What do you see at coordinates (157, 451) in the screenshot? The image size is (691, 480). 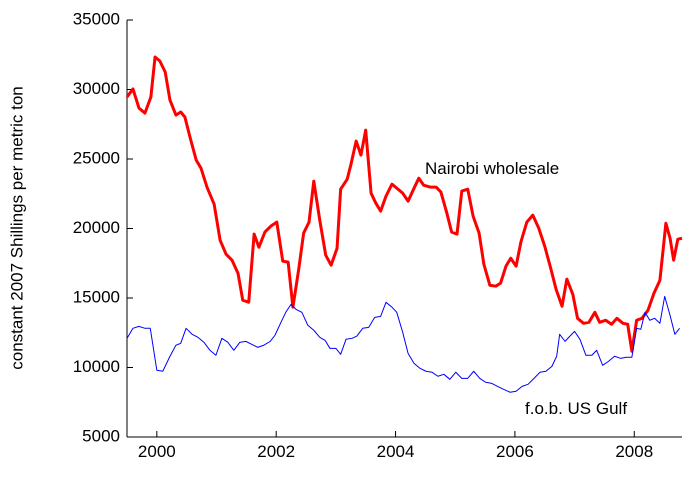 I see `x-tick-label: 2000` at bounding box center [157, 451].